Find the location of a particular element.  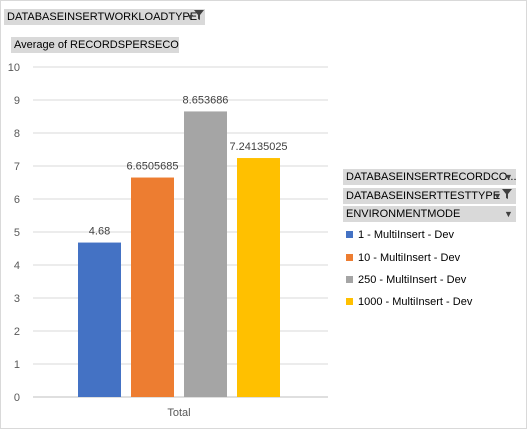

y-tick-label: 4 is located at coordinates (17, 266).